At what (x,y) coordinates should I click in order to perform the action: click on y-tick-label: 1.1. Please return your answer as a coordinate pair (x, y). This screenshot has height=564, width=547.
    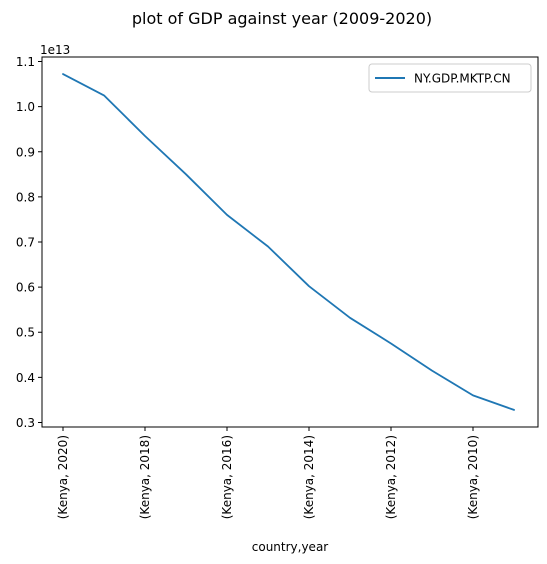
    Looking at the image, I should click on (25, 62).